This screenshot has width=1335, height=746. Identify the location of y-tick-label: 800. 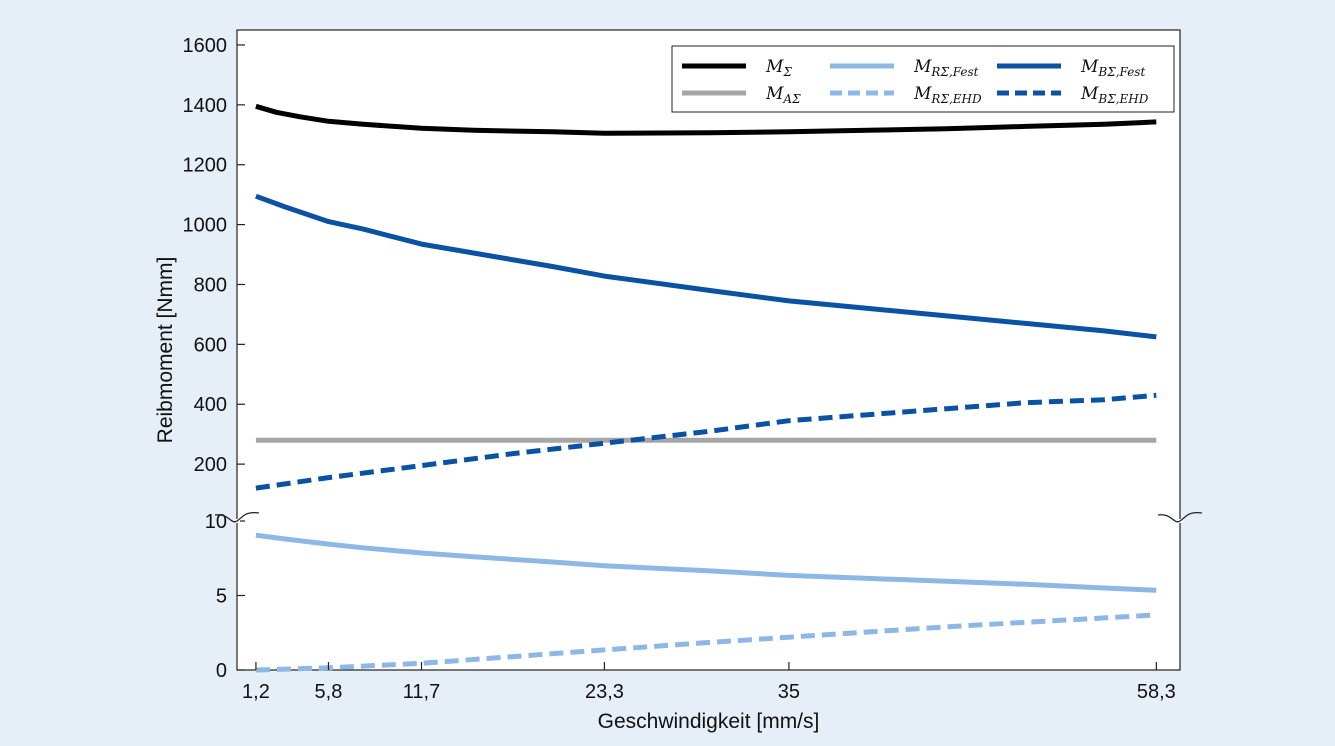
(210, 285).